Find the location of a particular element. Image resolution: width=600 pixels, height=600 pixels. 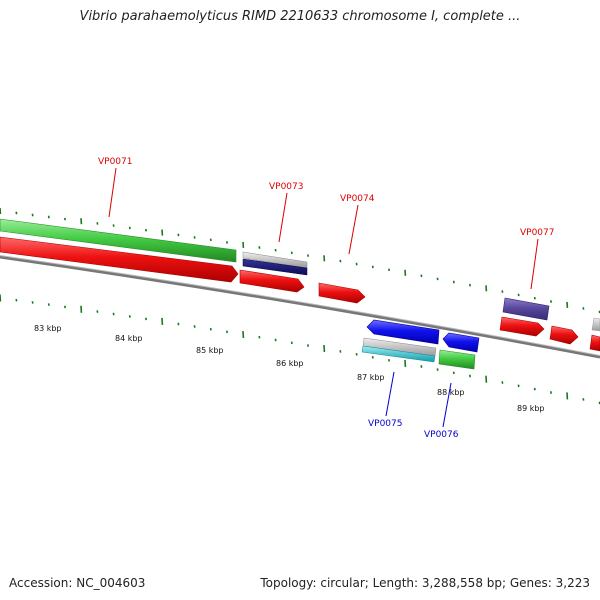

gene-vp0071-red-forward is located at coordinates (119, 259).